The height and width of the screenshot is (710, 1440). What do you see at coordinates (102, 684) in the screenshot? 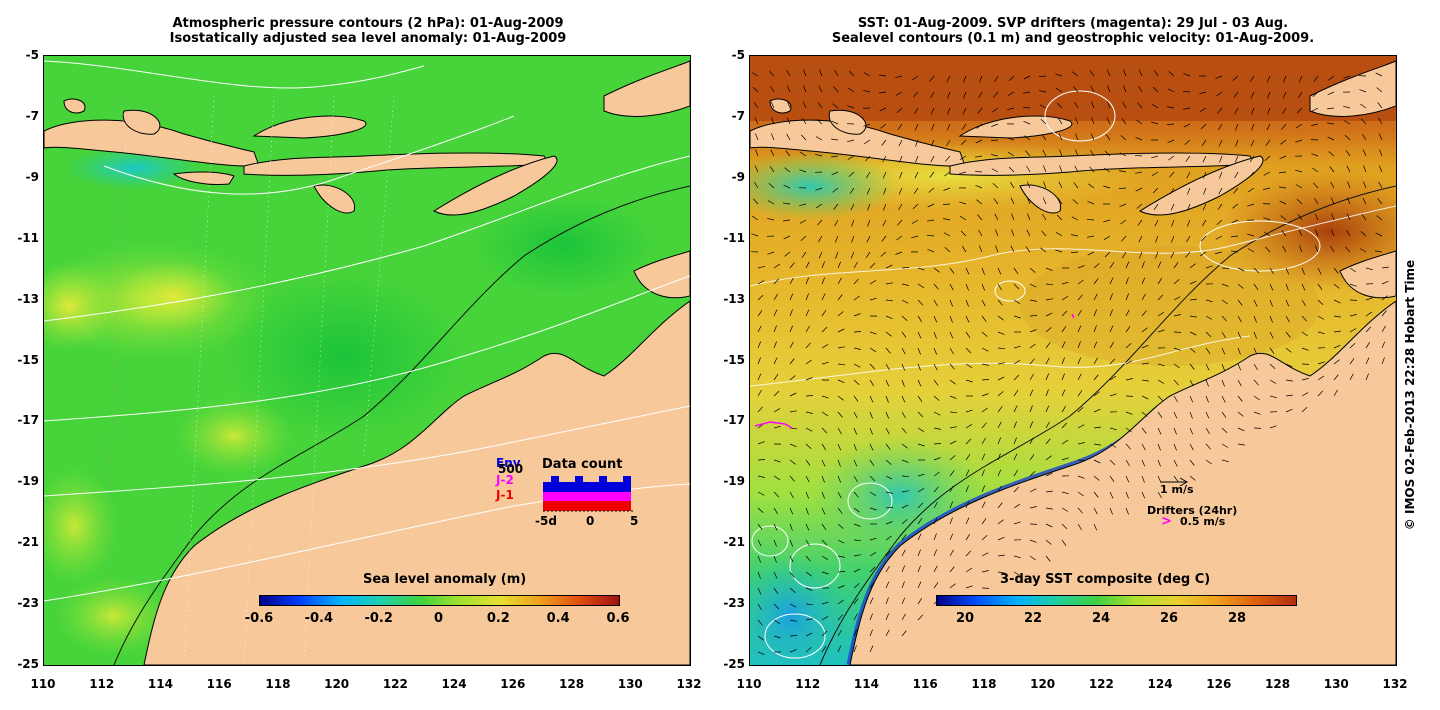
I see `left-xtick: 112` at bounding box center [102, 684].